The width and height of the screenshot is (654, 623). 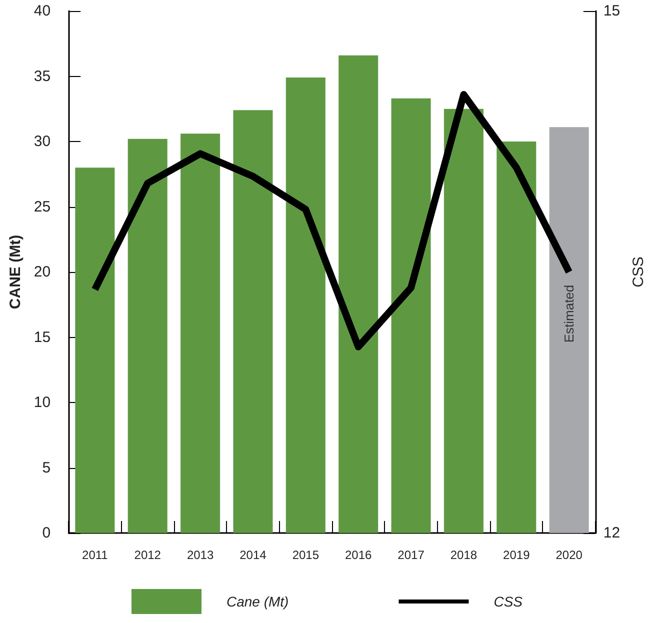 What do you see at coordinates (464, 555) in the screenshot?
I see `x-tick-label: 2018` at bounding box center [464, 555].